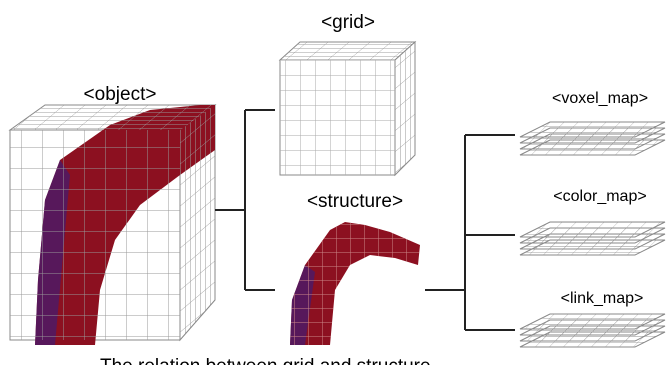 This screenshot has width=670, height=365. I want to click on structure-label: <structure>, so click(355, 201).